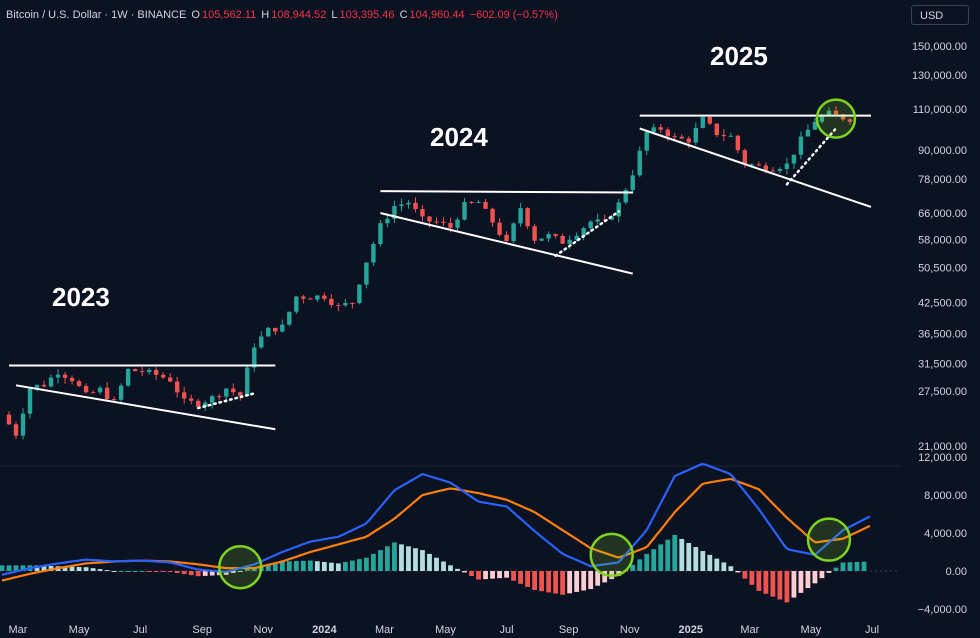 Image resolution: width=980 pixels, height=638 pixels. I want to click on indicator-tick-label: 4,000.00, so click(945, 534).